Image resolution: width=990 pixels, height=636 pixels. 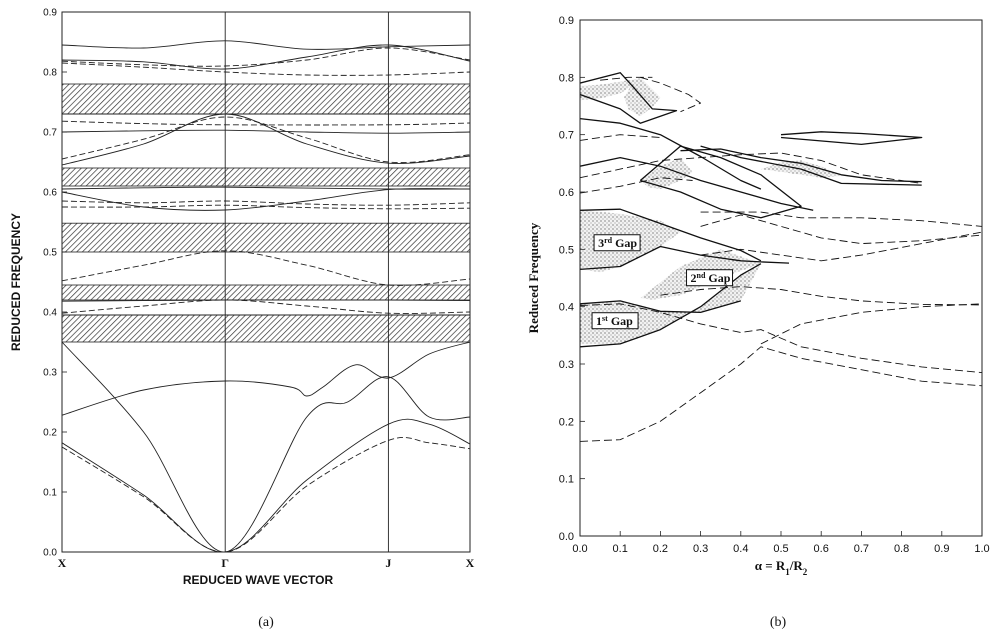 What do you see at coordinates (901, 549) in the screenshot?
I see `b-x-tick-label: 0.8` at bounding box center [901, 549].